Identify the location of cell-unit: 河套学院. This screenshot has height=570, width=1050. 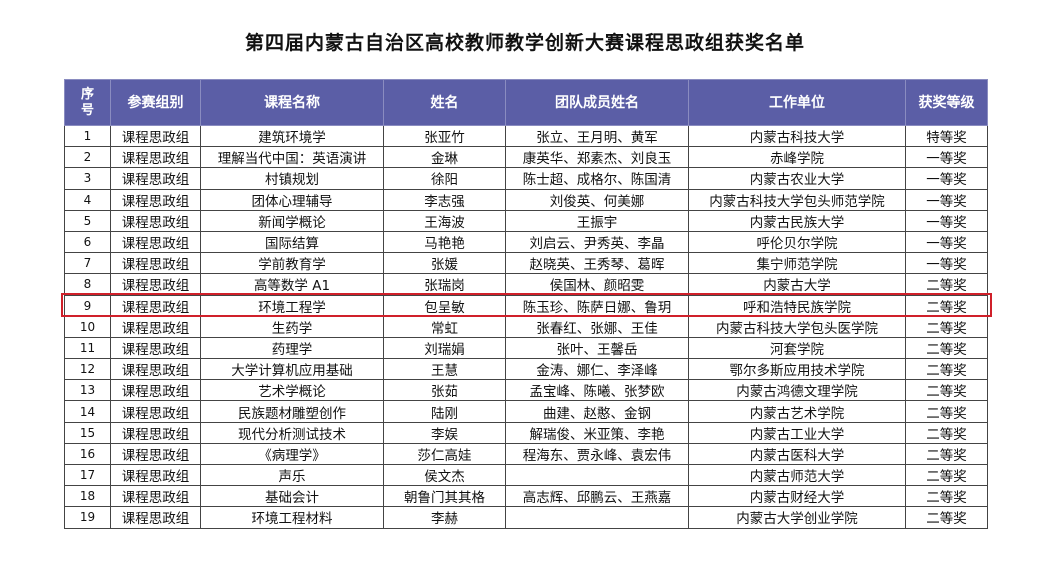
(797, 348).